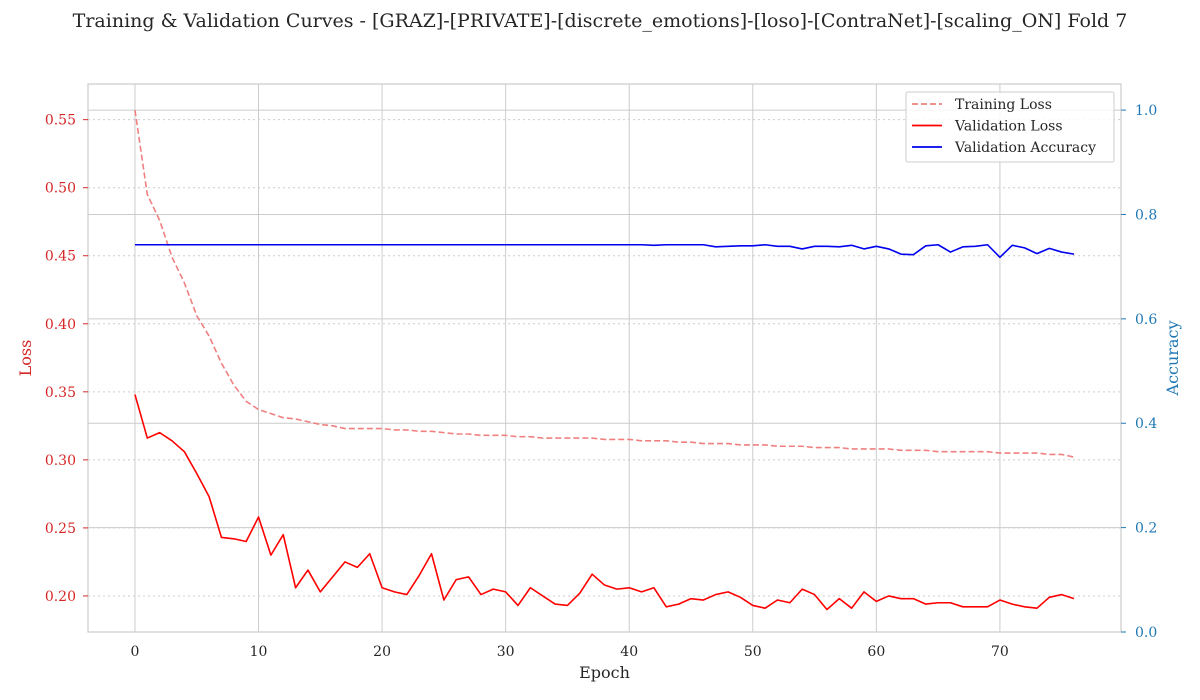 The width and height of the screenshot is (1200, 700). What do you see at coordinates (1146, 320) in the screenshot?
I see `y-right-tick-label: 0.6` at bounding box center [1146, 320].